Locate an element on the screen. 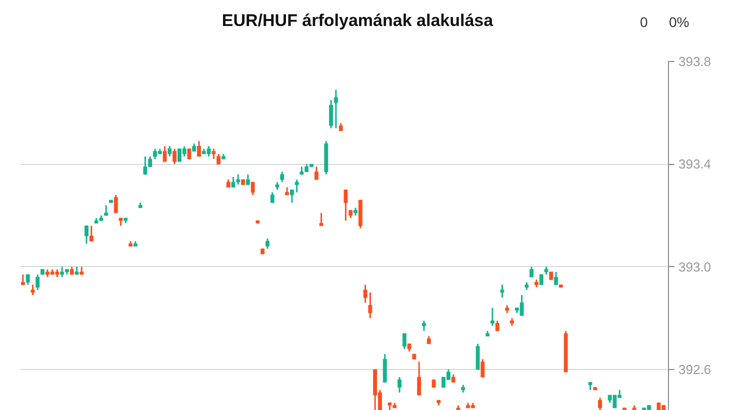  chart-title: EUR/HUF árfolyamának alakulása is located at coordinates (358, 20).